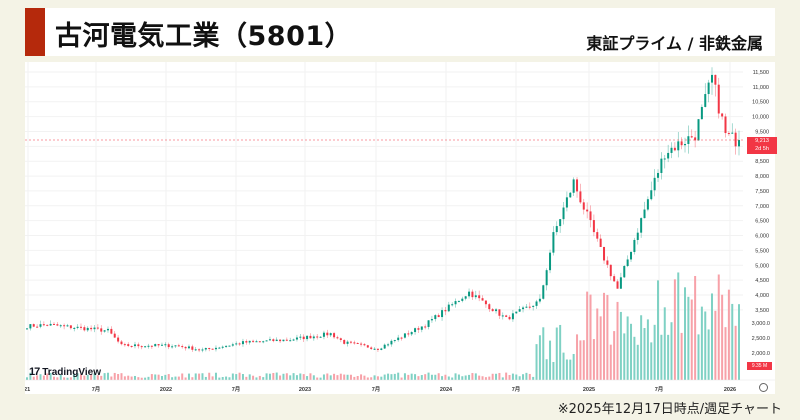 This screenshot has width=800, height=420. Describe the element at coordinates (763, 387) in the screenshot. I see `gear-icon` at that location.